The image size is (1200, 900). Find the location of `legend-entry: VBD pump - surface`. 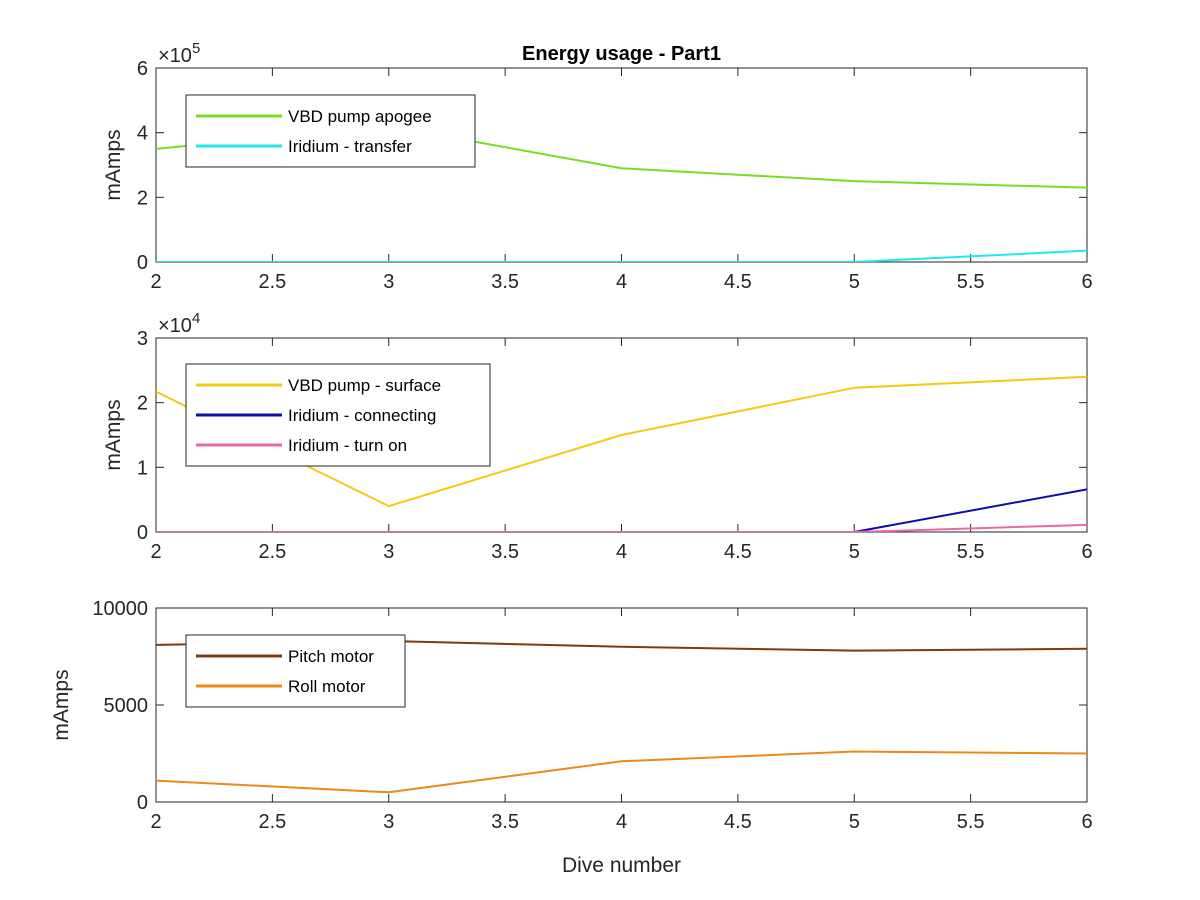

legend-entry: VBD pump - surface is located at coordinates (364, 385).